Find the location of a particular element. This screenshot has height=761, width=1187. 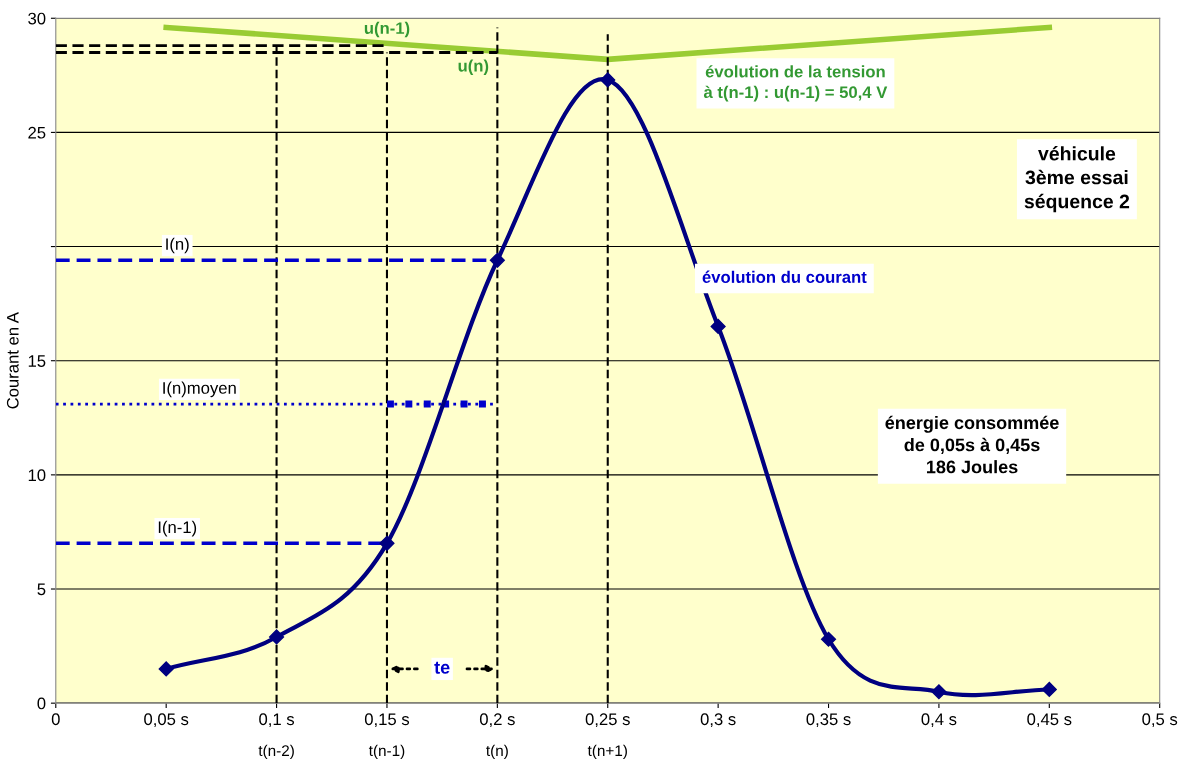

annotation: te is located at coordinates (442, 667).